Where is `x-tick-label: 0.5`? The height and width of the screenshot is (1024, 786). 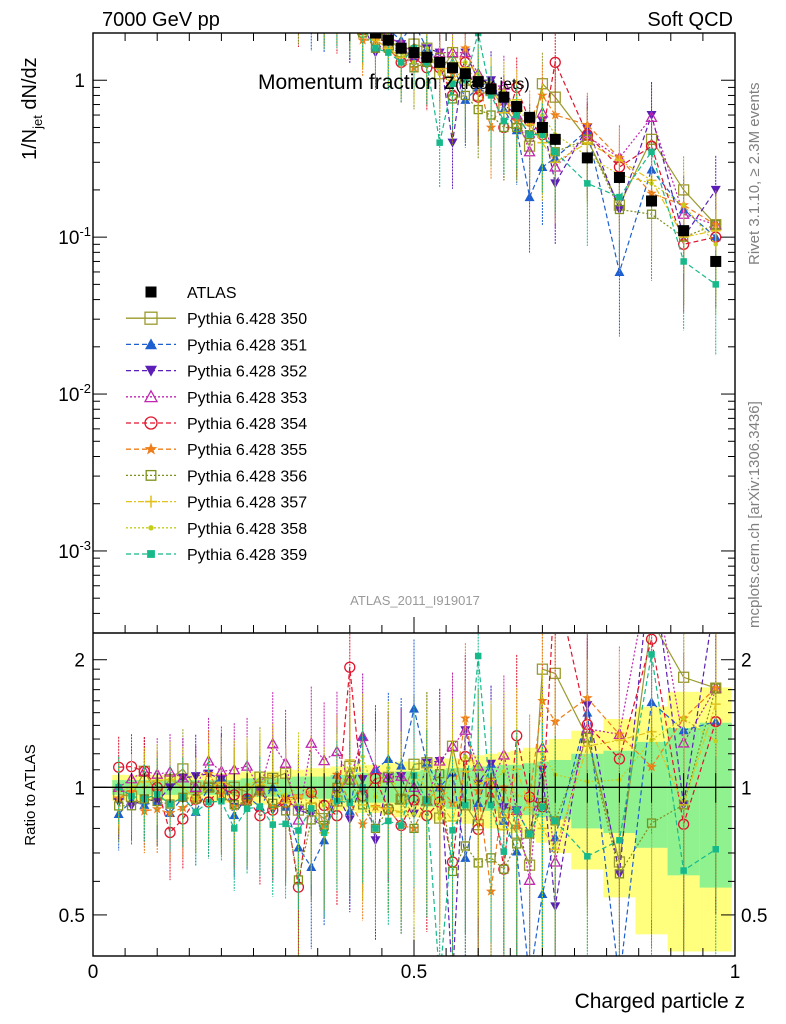
x-tick-label: 0.5 is located at coordinates (414, 972).